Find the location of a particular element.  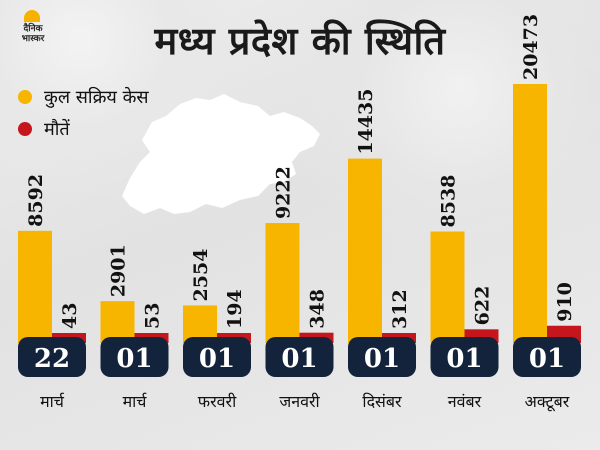

date-month-label: दिसंबर is located at coordinates (382, 401).